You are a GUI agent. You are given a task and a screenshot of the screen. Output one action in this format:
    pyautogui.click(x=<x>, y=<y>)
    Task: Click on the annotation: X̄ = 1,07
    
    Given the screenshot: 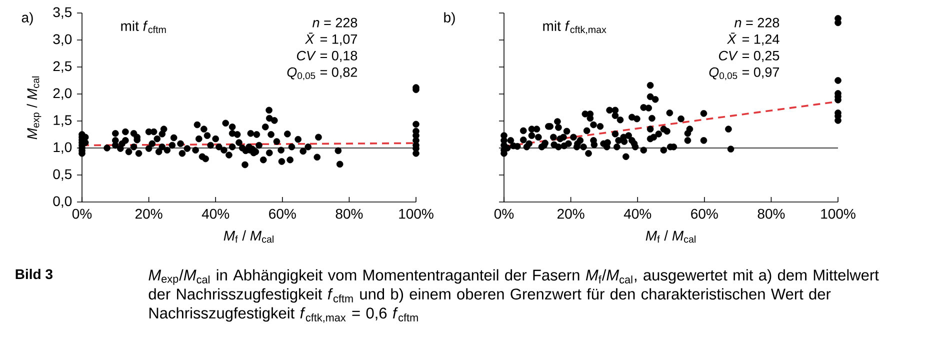 What is the action you would take?
    pyautogui.click(x=331, y=39)
    